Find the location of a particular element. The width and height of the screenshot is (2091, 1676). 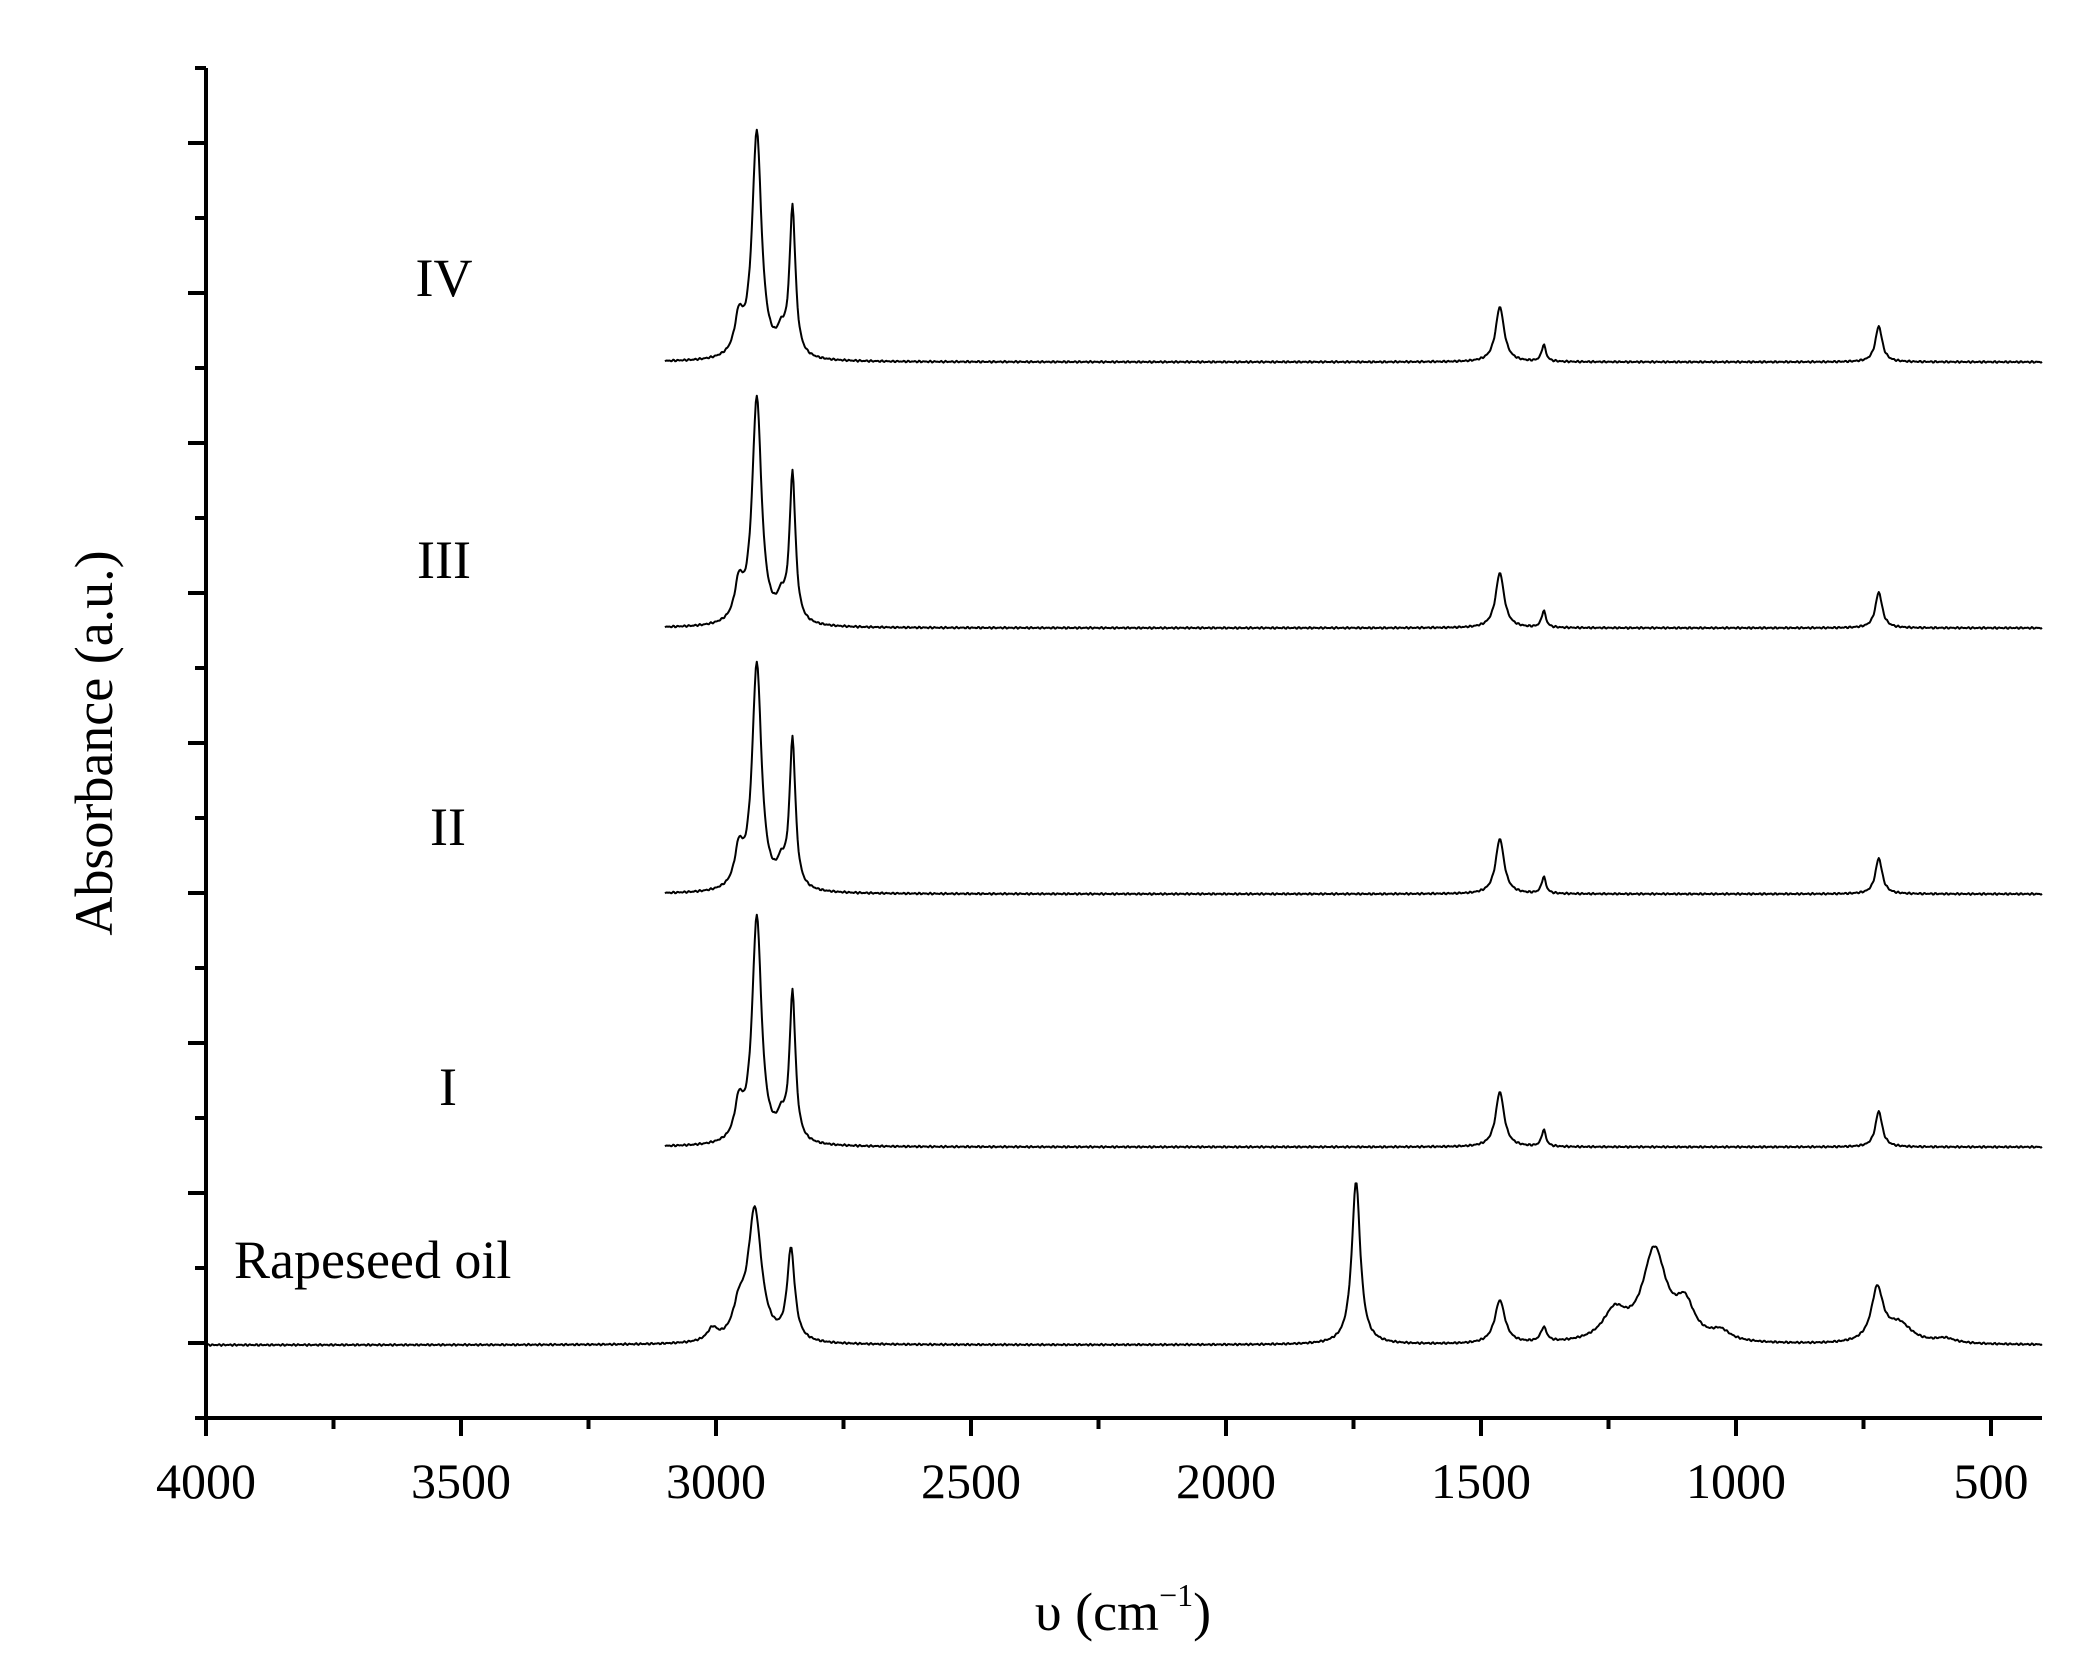

y-ticks is located at coordinates (197, 743).